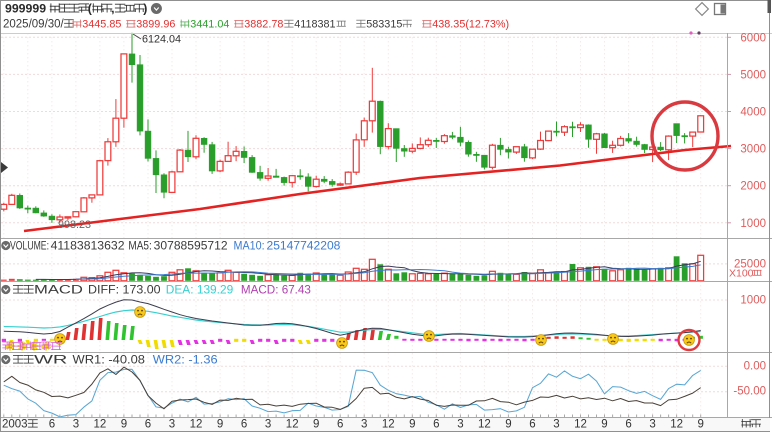 The width and height of the screenshot is (772, 433). What do you see at coordinates (753, 38) in the screenshot?
I see `svg-text: 6000` at bounding box center [753, 38].